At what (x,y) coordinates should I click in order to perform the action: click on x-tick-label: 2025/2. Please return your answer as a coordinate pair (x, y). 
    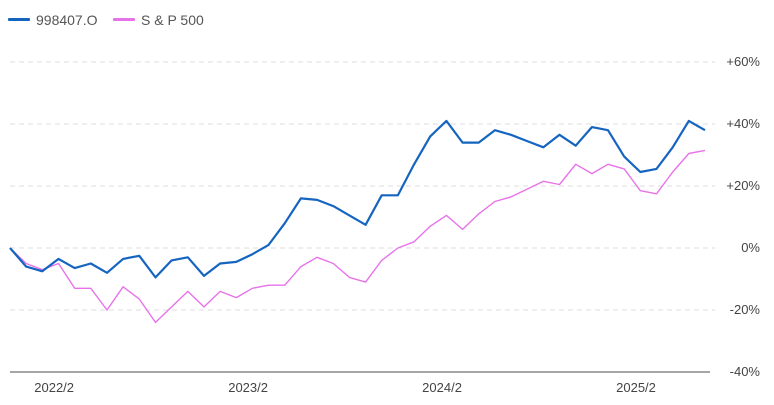
    Looking at the image, I should click on (636, 387).